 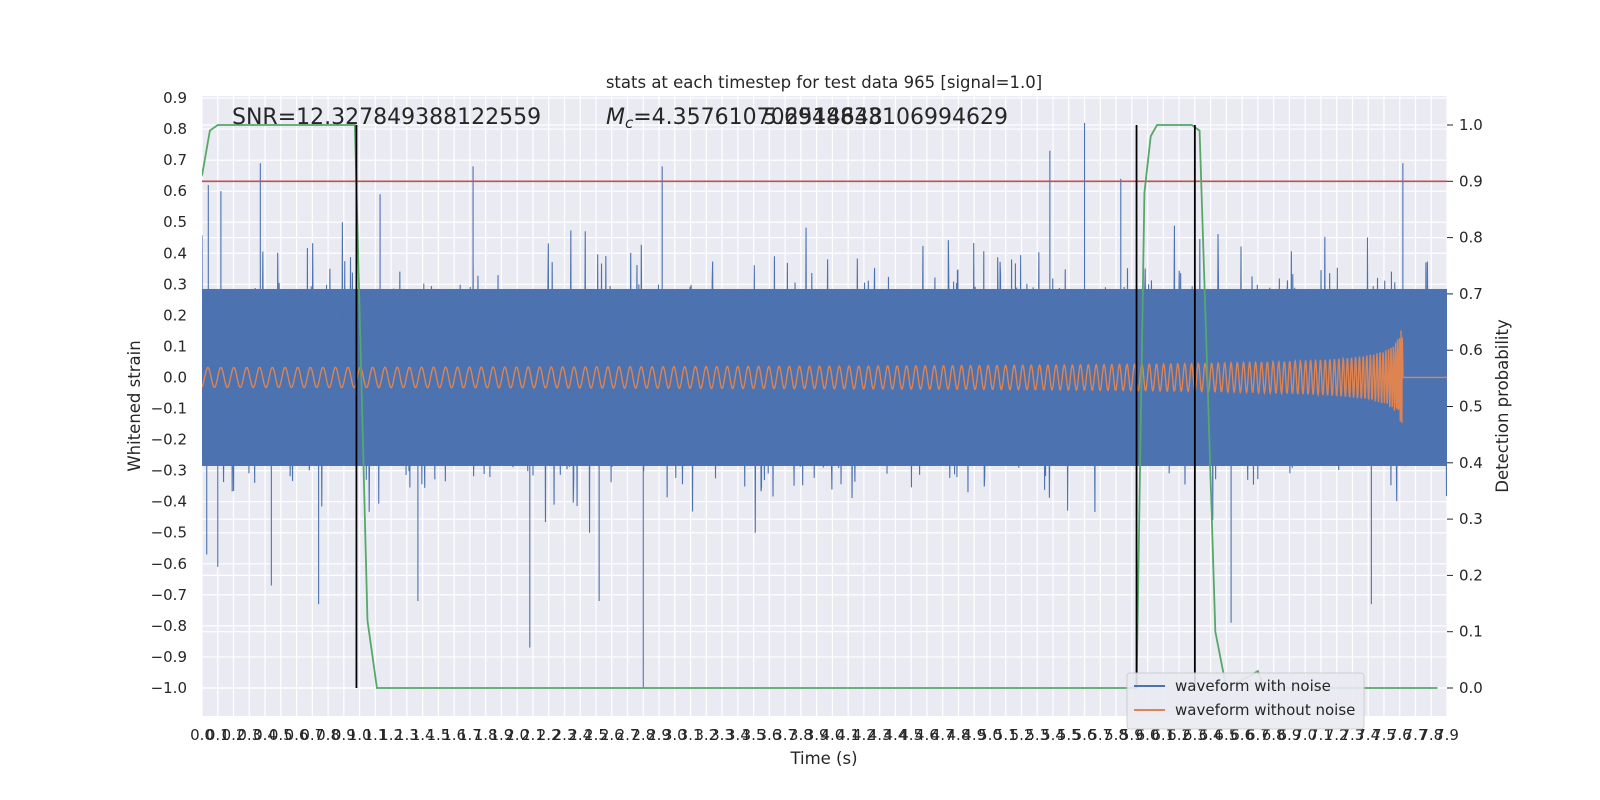 I want to click on legend-label-clean: waveform without noise, so click(x=1265, y=710).